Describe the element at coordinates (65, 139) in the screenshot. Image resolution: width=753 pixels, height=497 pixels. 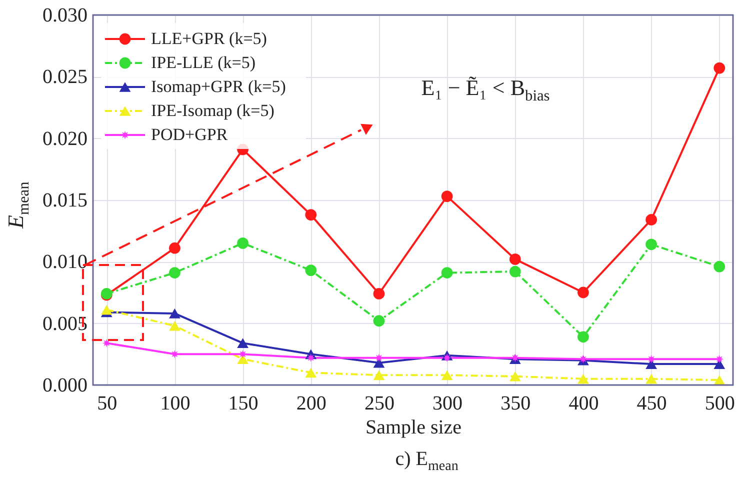
I see `y-tick-label: 0.020` at that location.